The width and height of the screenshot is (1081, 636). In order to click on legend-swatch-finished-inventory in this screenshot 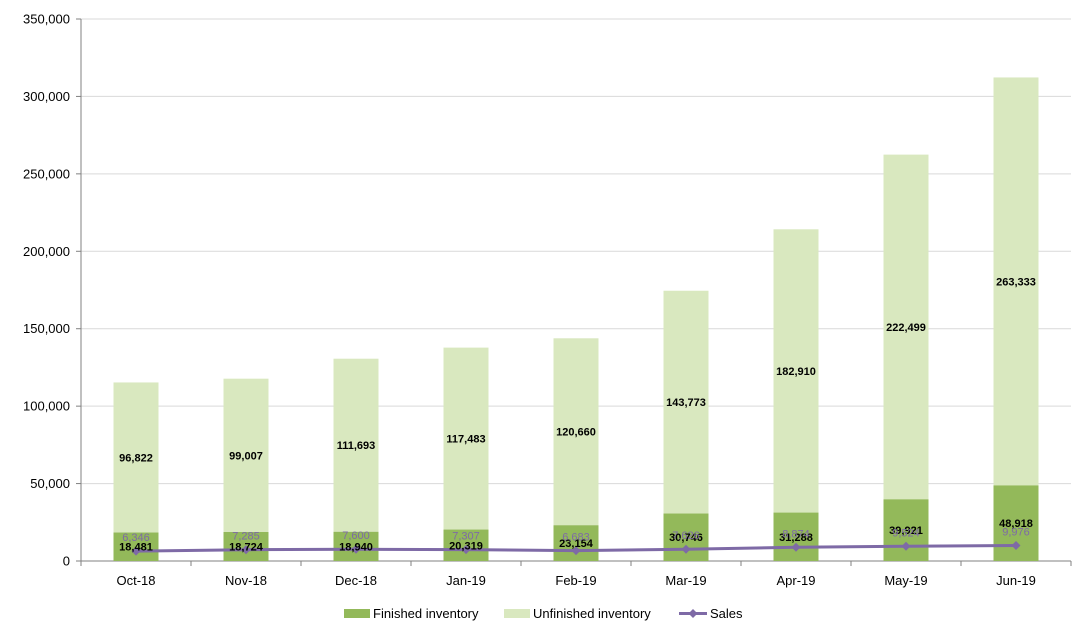, I will do `click(357, 613)`.